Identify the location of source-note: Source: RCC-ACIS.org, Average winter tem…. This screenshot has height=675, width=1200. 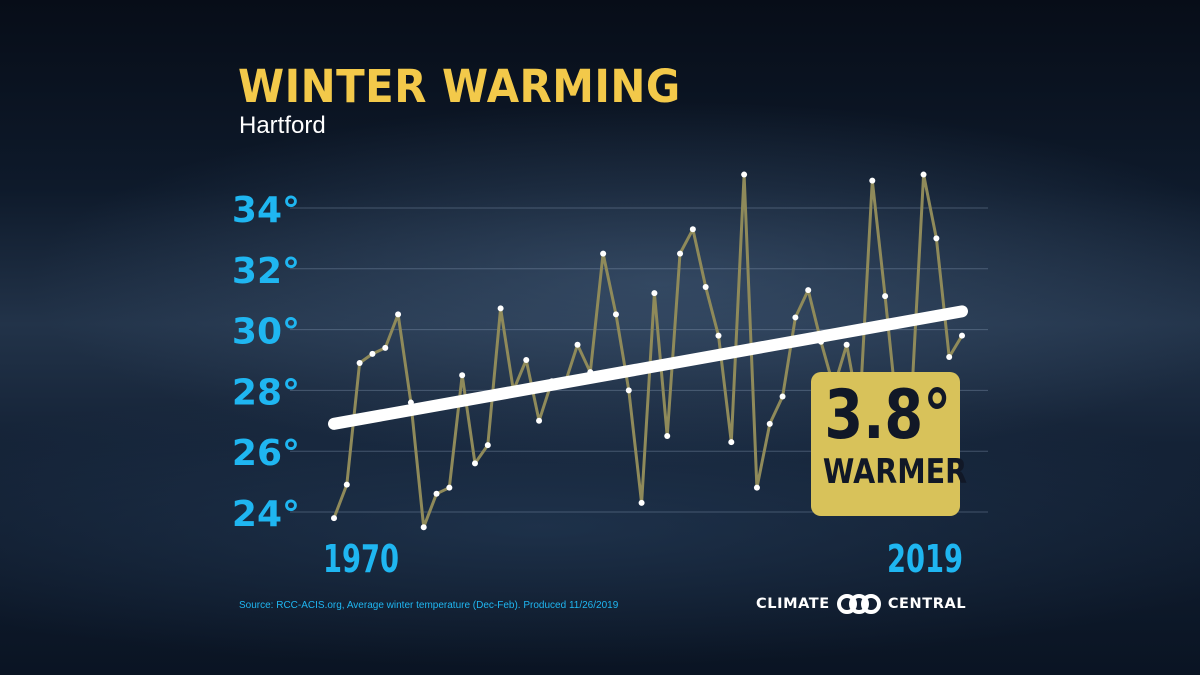
(429, 605).